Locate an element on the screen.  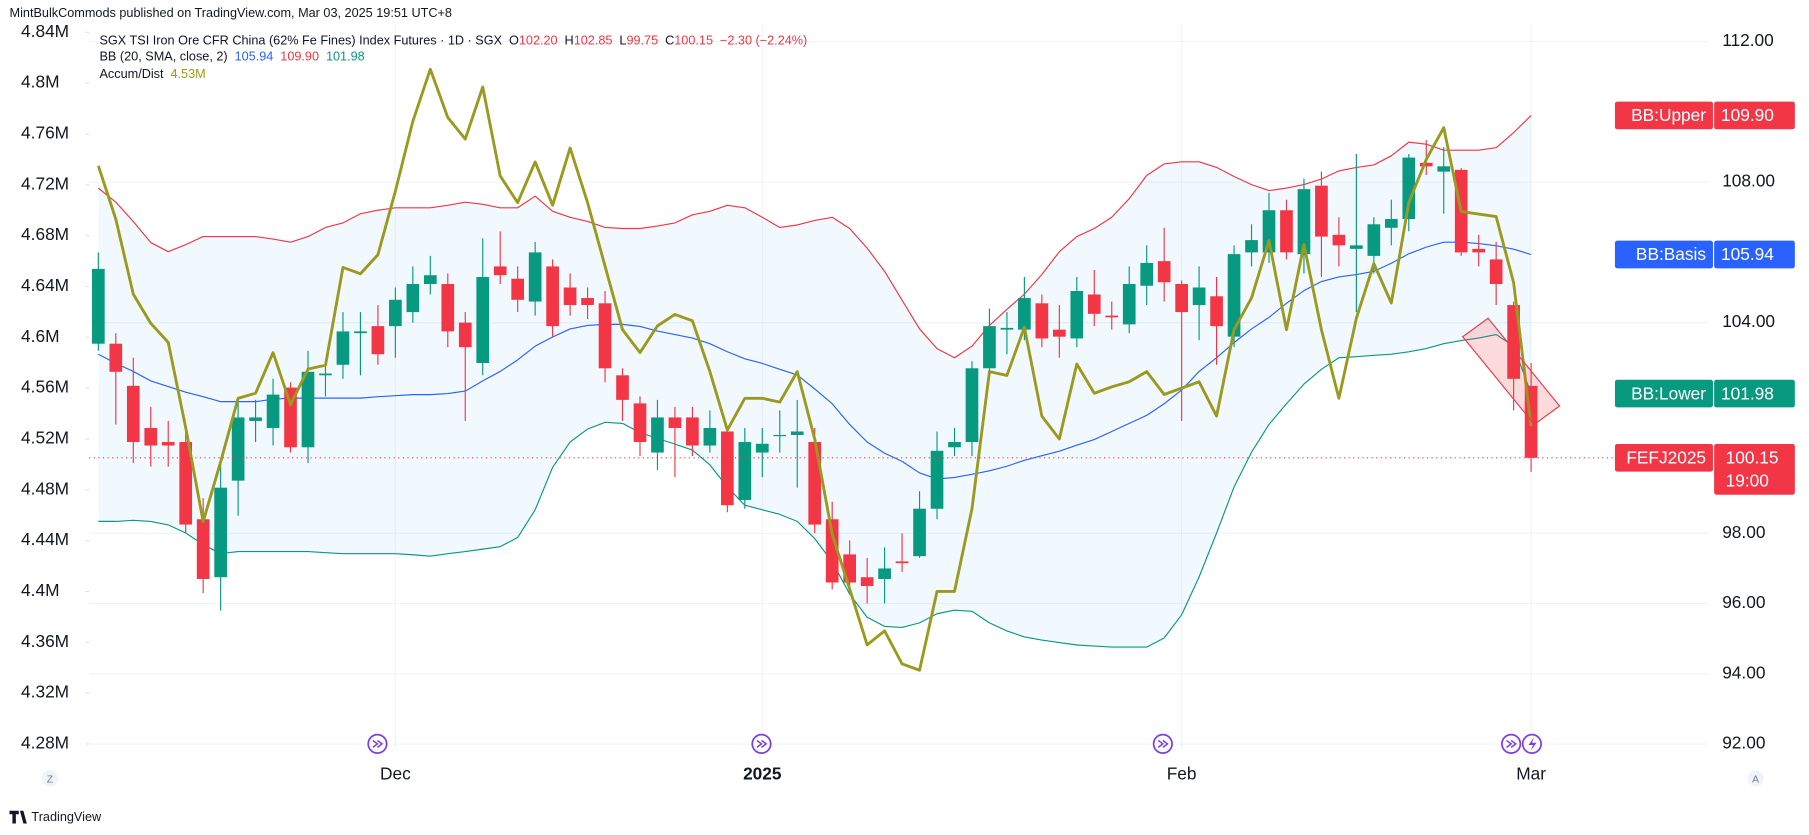
price-badge-symbol: FEFJ2025 is located at coordinates (1666, 458).